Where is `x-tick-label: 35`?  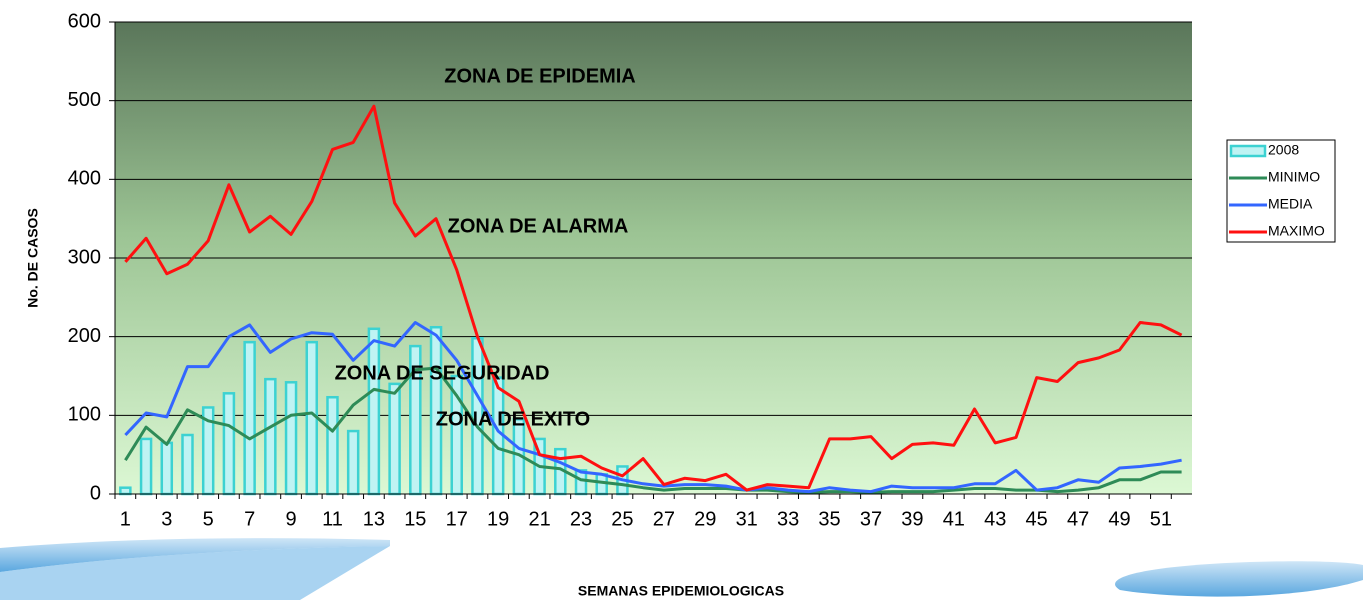 x-tick-label: 35 is located at coordinates (829, 519).